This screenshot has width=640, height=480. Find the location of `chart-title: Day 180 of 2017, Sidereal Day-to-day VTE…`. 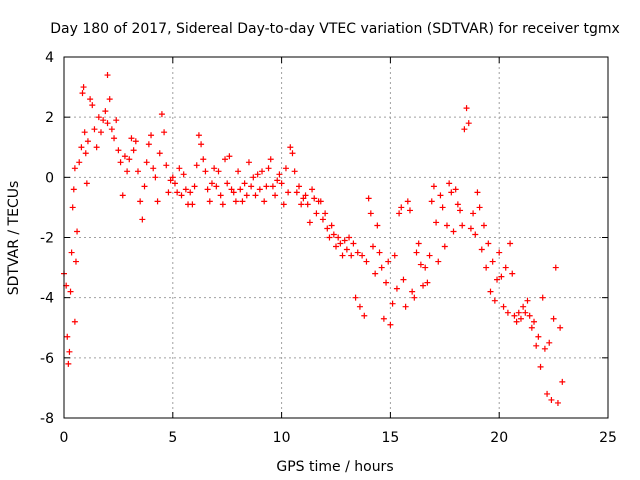

chart-title: Day 180 of 2017, Sidereal Day-to-day VTE… is located at coordinates (335, 29).